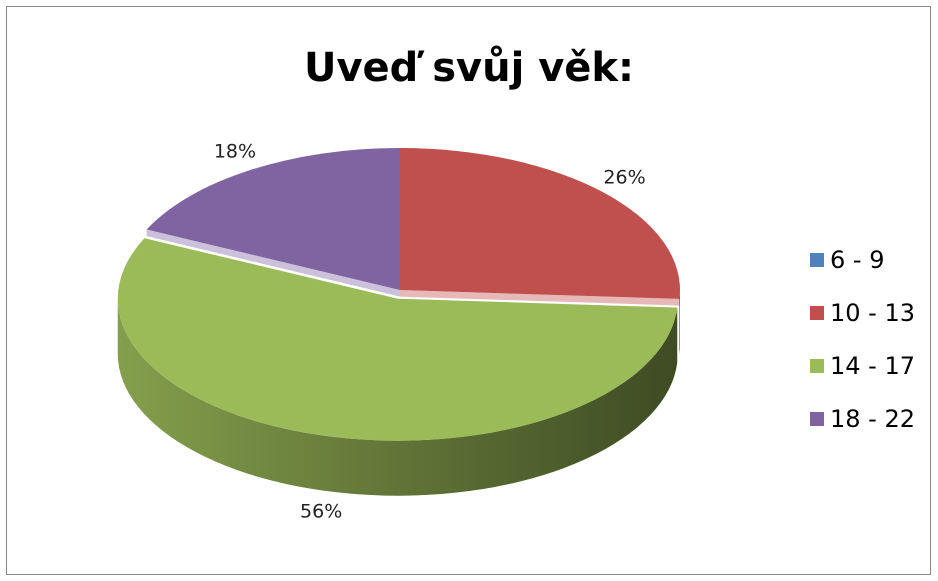 The width and height of the screenshot is (938, 581). I want to click on chart-title: Uveď svůj věk:, so click(469, 67).